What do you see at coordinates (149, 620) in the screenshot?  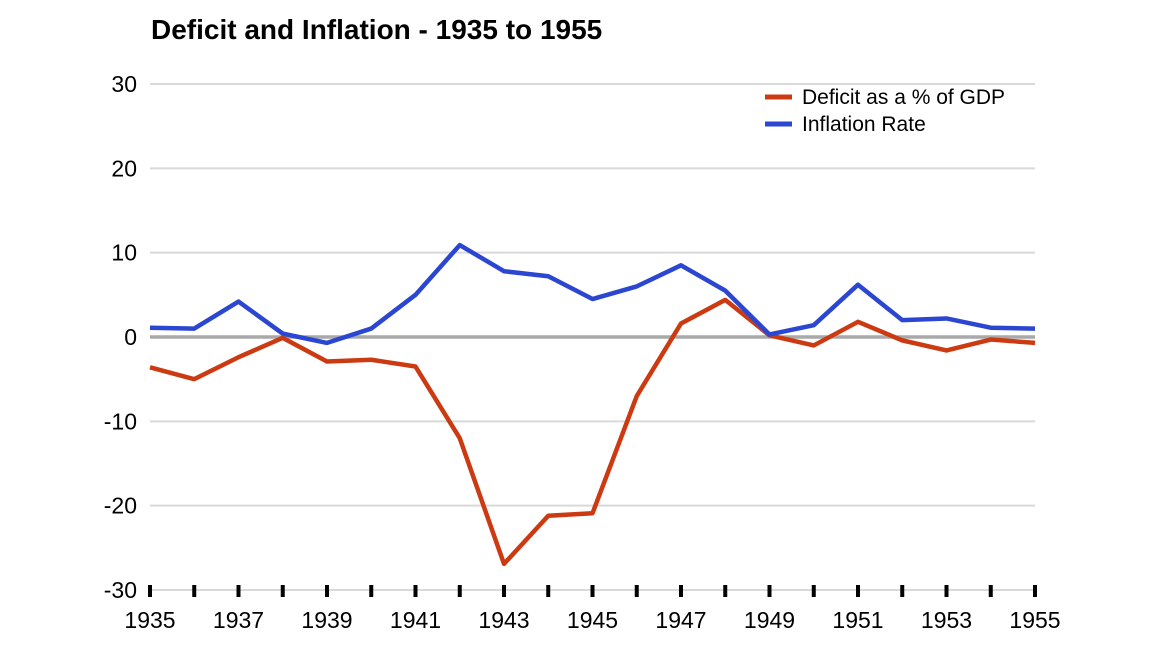 I see `x-axis-label: 1935` at bounding box center [149, 620].